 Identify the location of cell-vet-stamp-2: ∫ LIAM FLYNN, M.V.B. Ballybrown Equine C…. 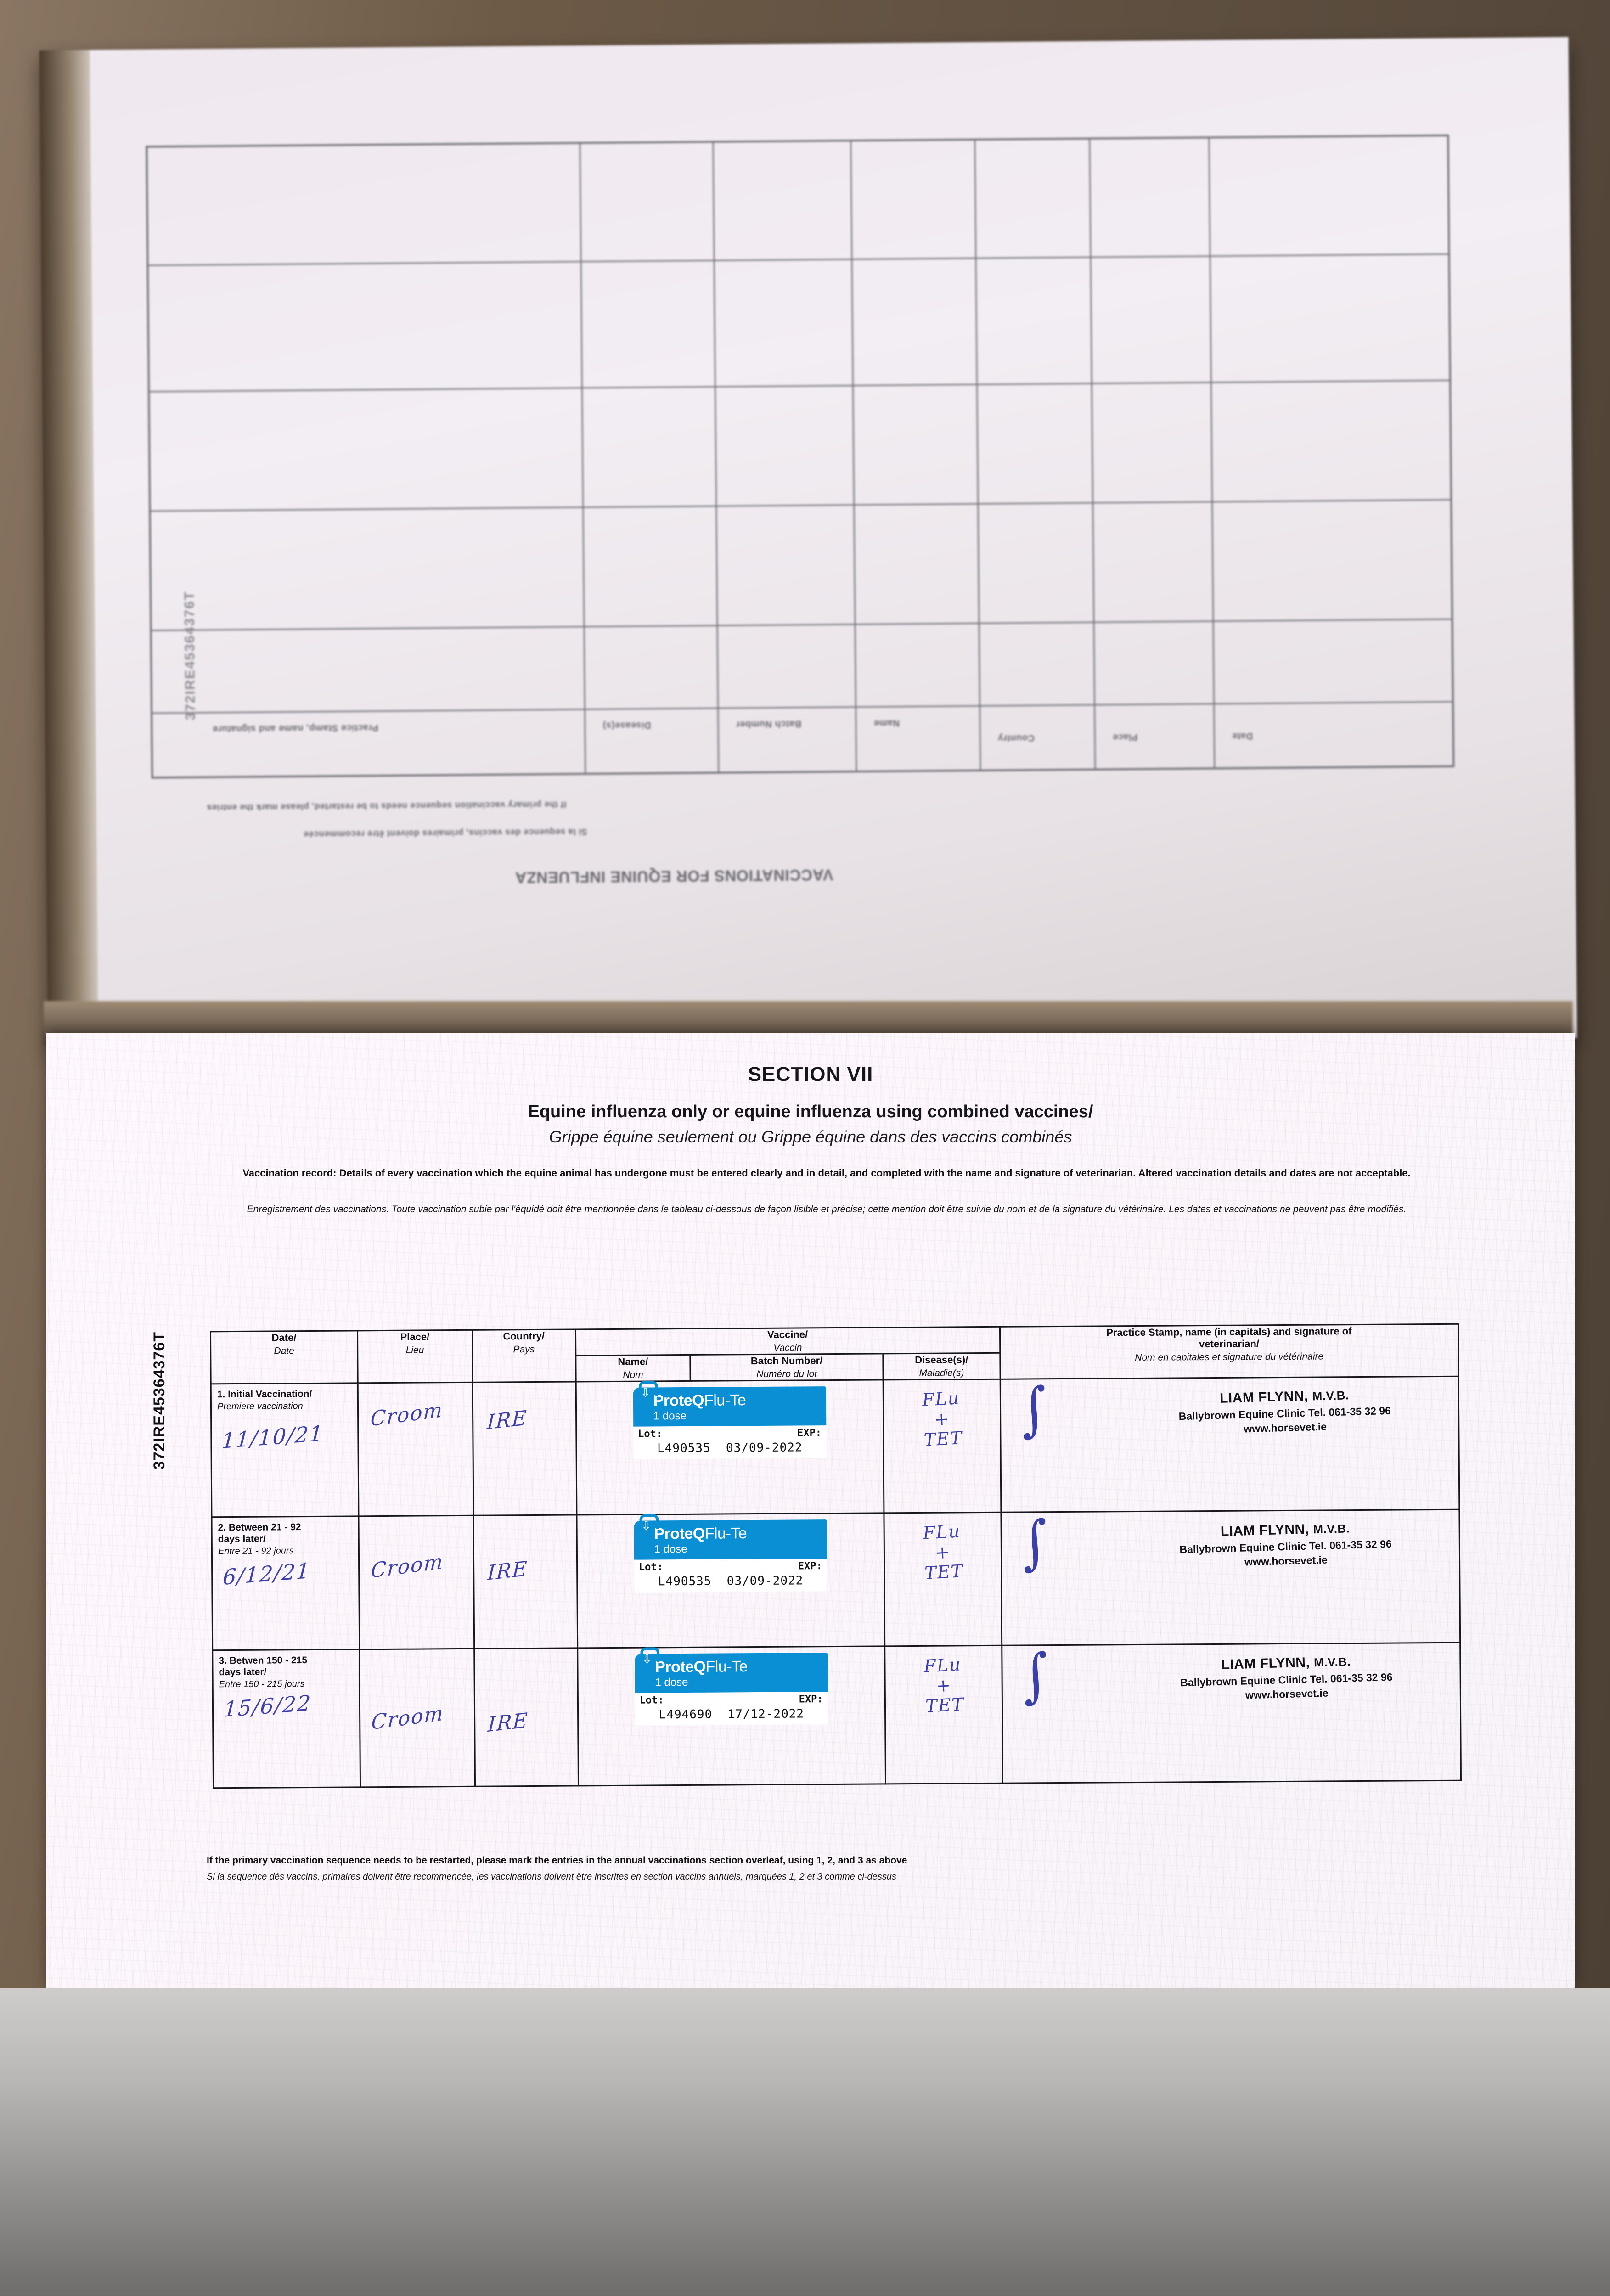
(1230, 1577).